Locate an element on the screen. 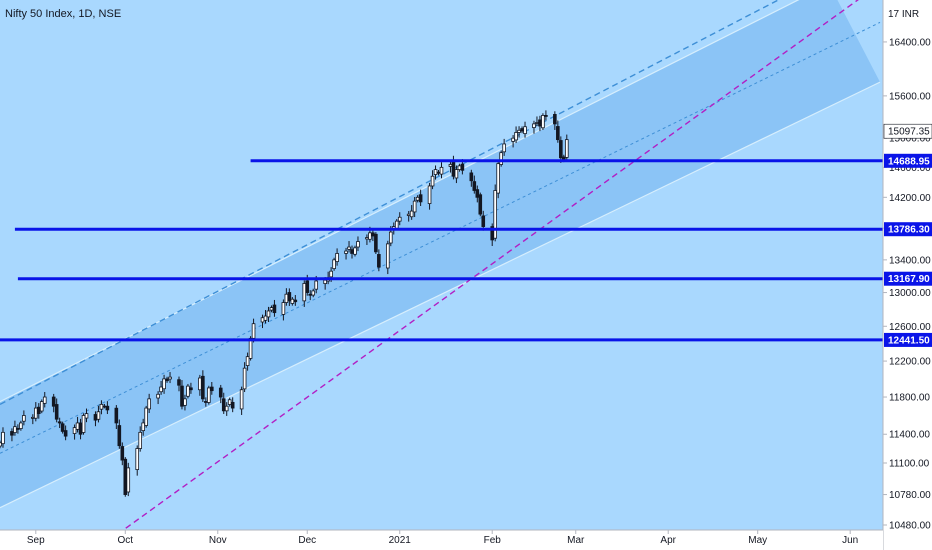  chart-title: Nifty 50 Index, 1D, NSE is located at coordinates (63, 14).